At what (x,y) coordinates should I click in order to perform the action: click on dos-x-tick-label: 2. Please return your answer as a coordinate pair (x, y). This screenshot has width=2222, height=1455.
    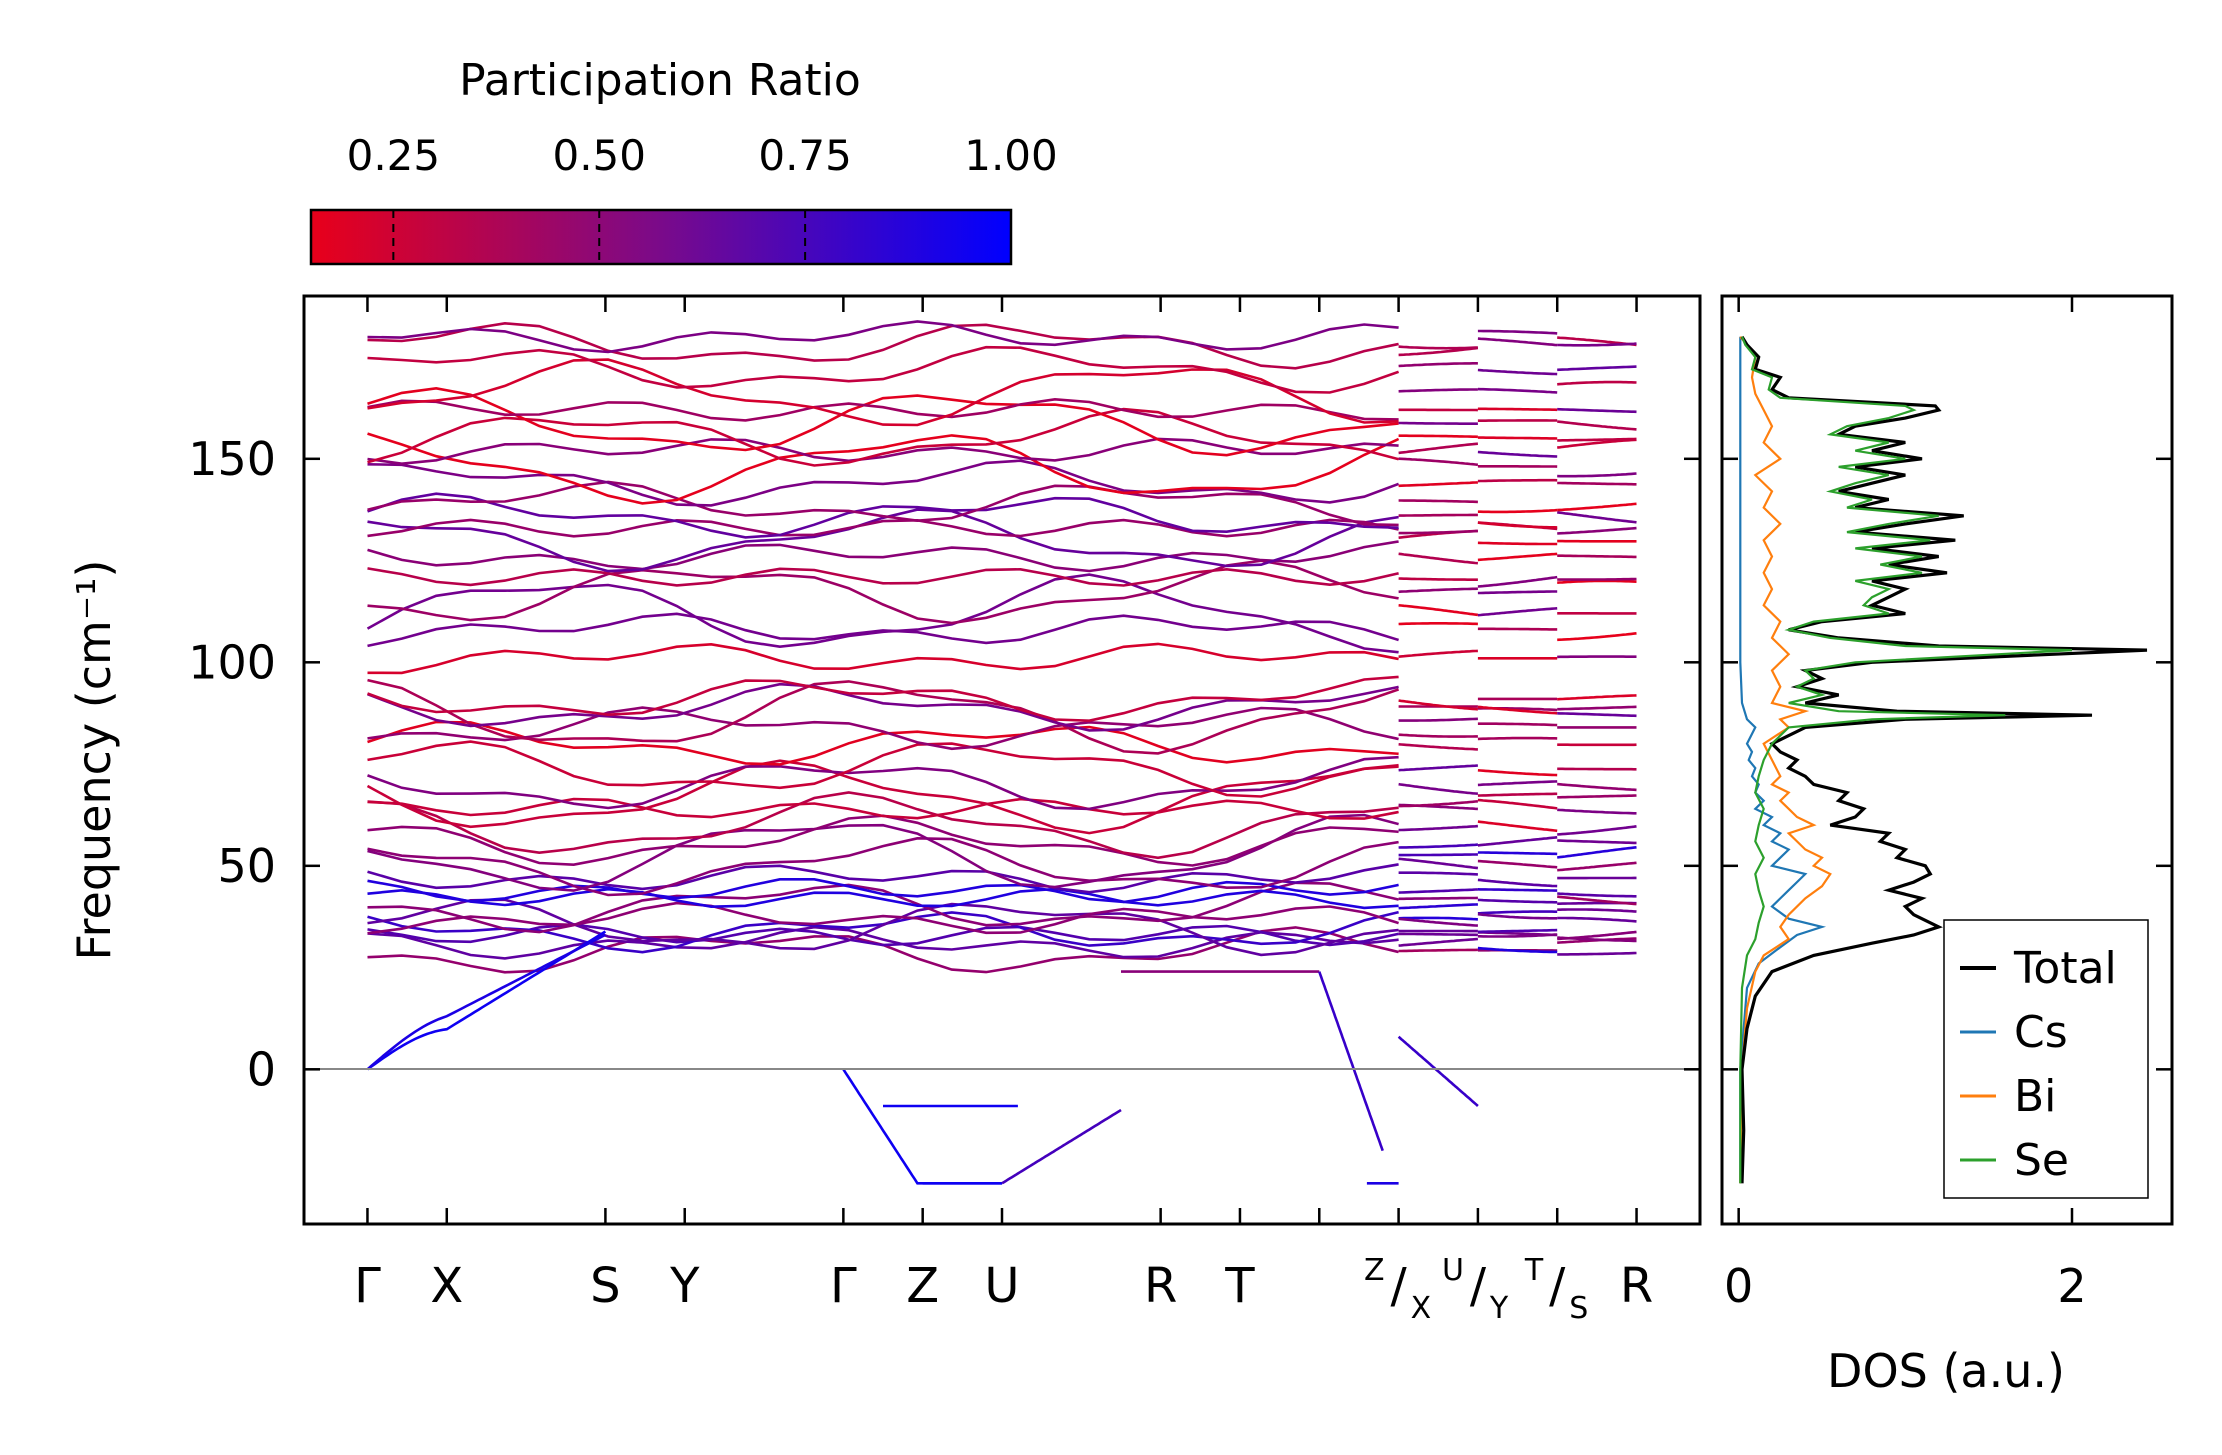
    Looking at the image, I should click on (2071, 1286).